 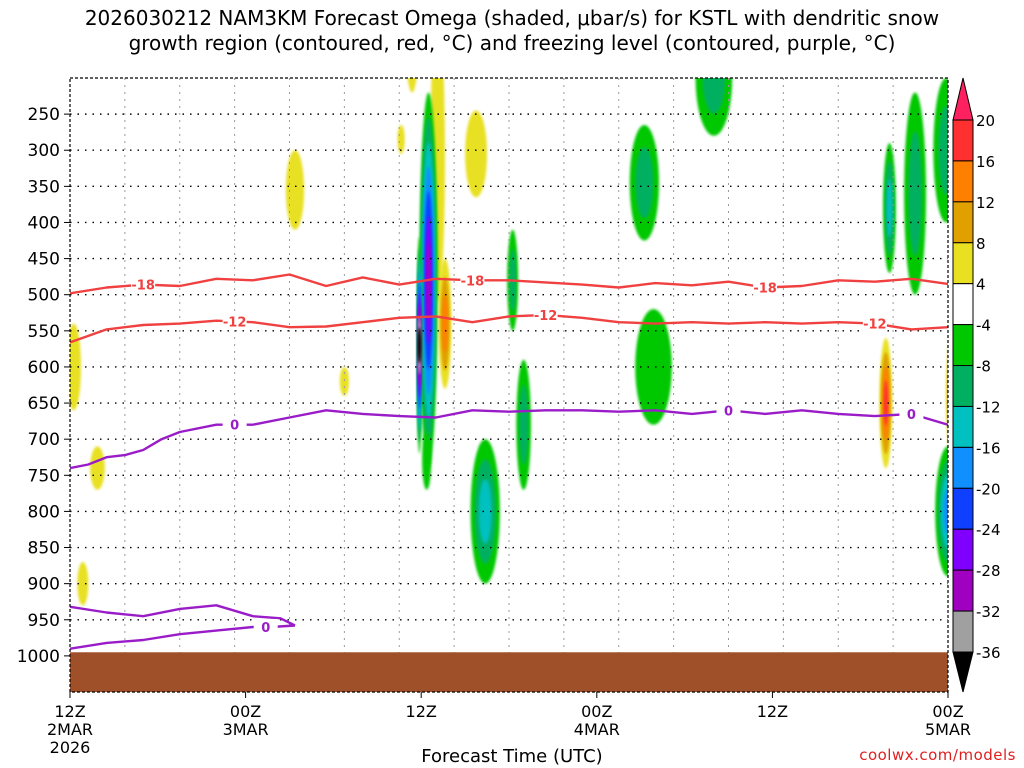 What do you see at coordinates (988, 571) in the screenshot?
I see `colorbar-label-11: -28` at bounding box center [988, 571].